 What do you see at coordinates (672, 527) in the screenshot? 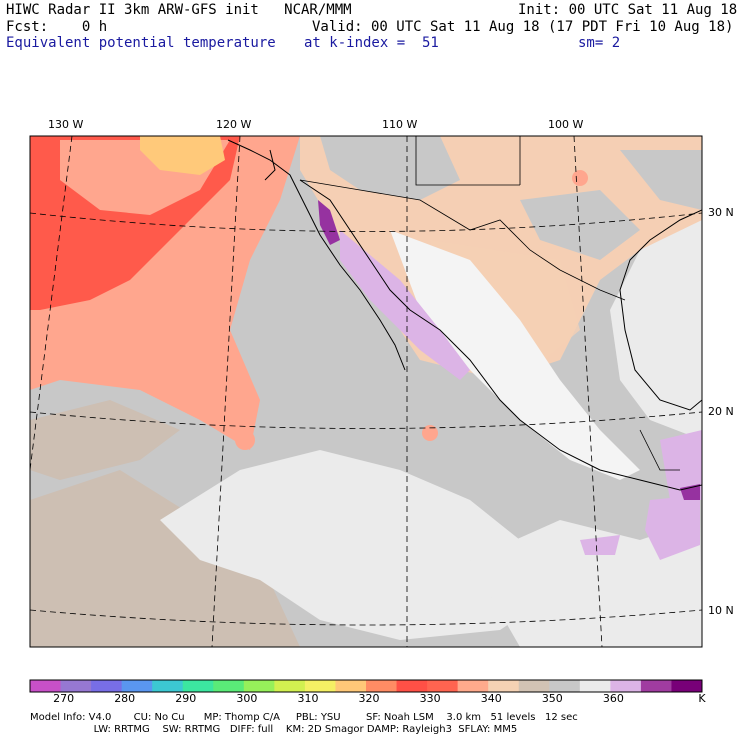
I see `purple-365-tehuantepec` at bounding box center [672, 527].